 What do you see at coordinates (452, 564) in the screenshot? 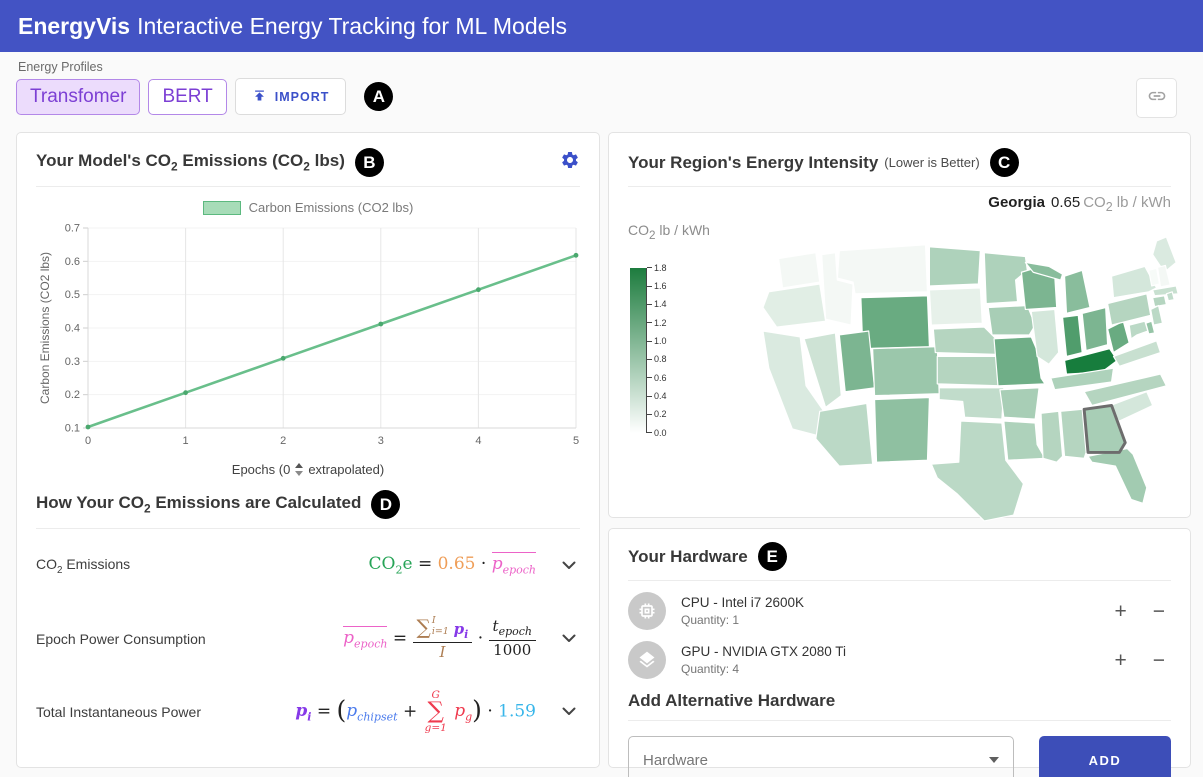
I see `formula-co2e: CO2e = 0.65 · pepoch` at bounding box center [452, 564].